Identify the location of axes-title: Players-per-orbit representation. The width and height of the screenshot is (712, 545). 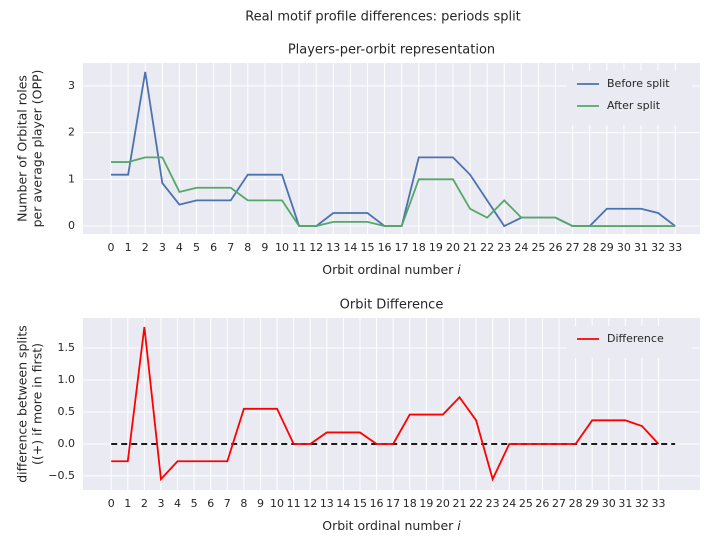
(391, 50).